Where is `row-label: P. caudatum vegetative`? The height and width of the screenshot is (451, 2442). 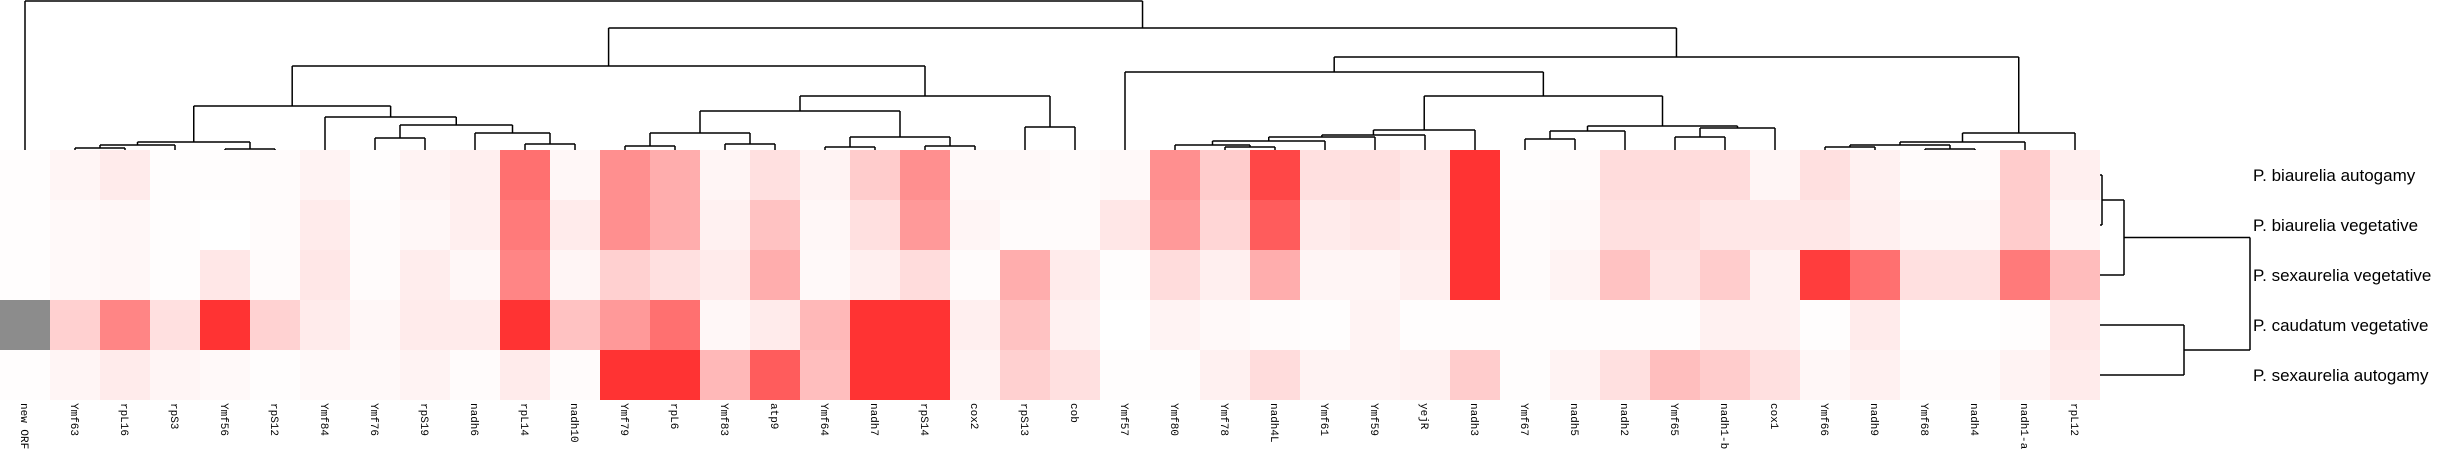 row-label: P. caudatum vegetative is located at coordinates (2340, 325).